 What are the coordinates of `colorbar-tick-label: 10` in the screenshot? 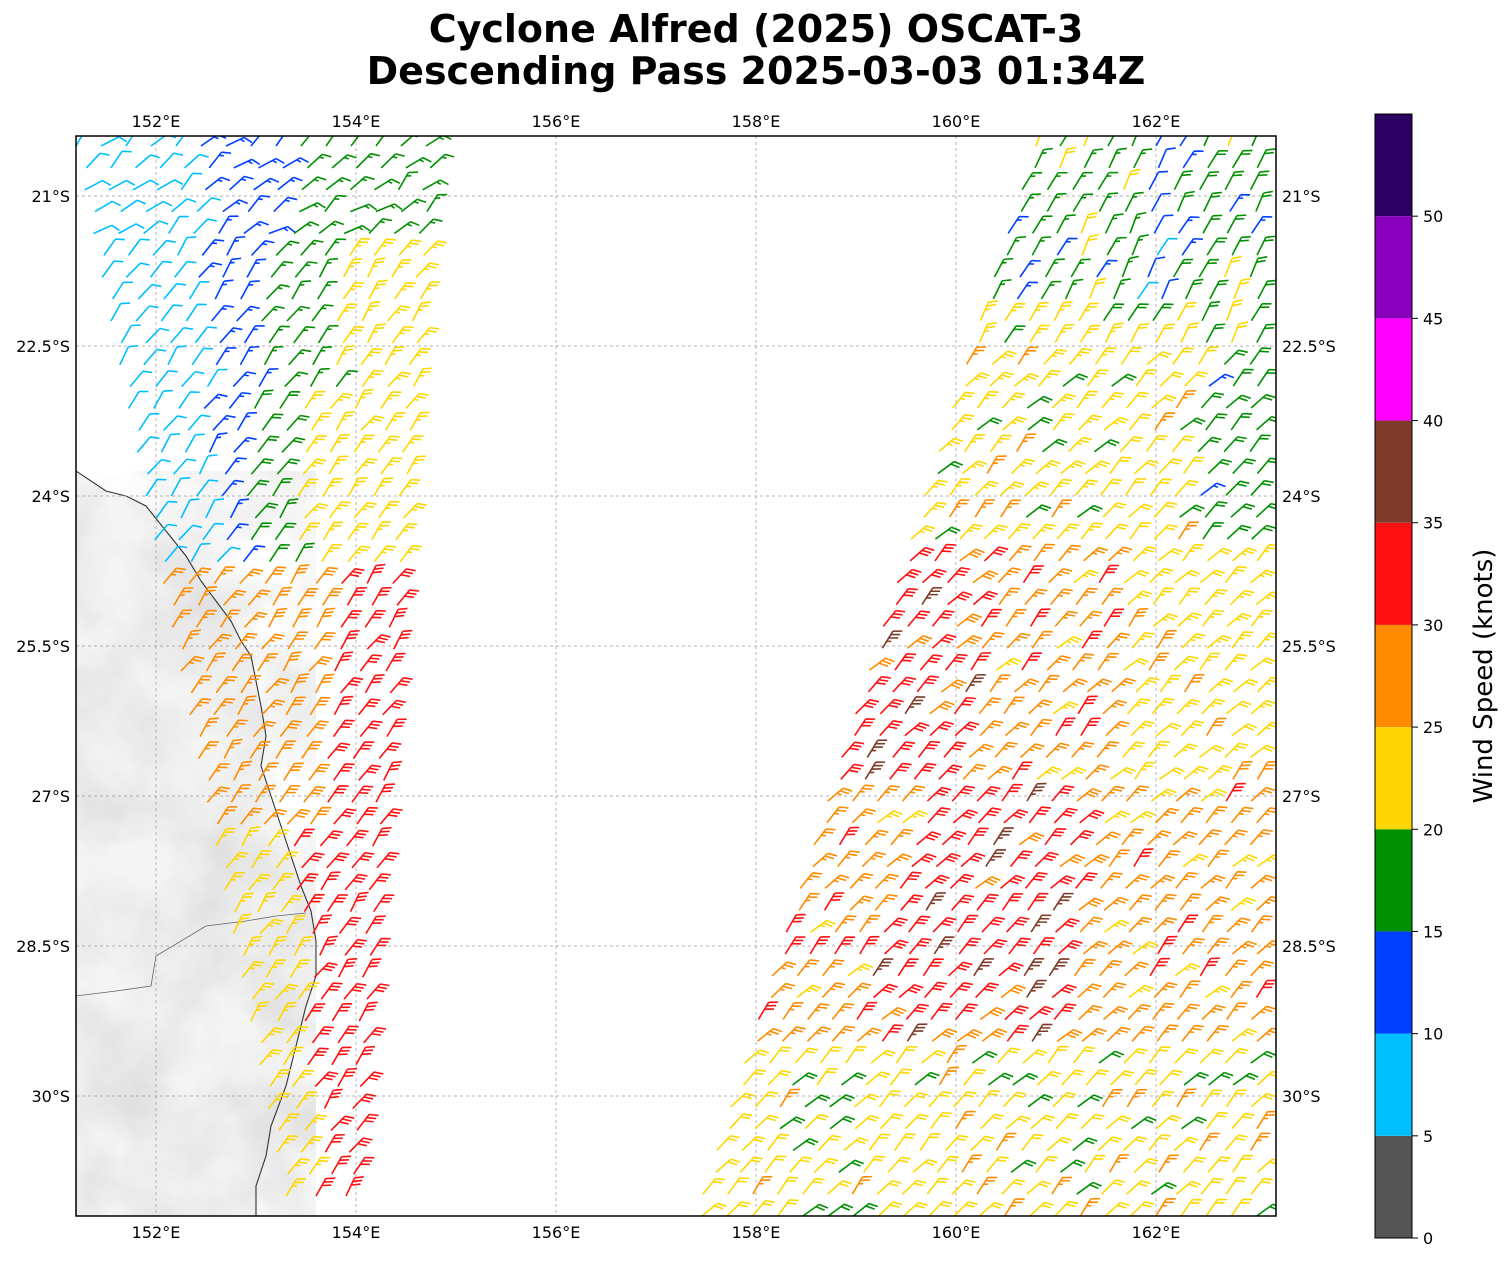 It's located at (1433, 1034).